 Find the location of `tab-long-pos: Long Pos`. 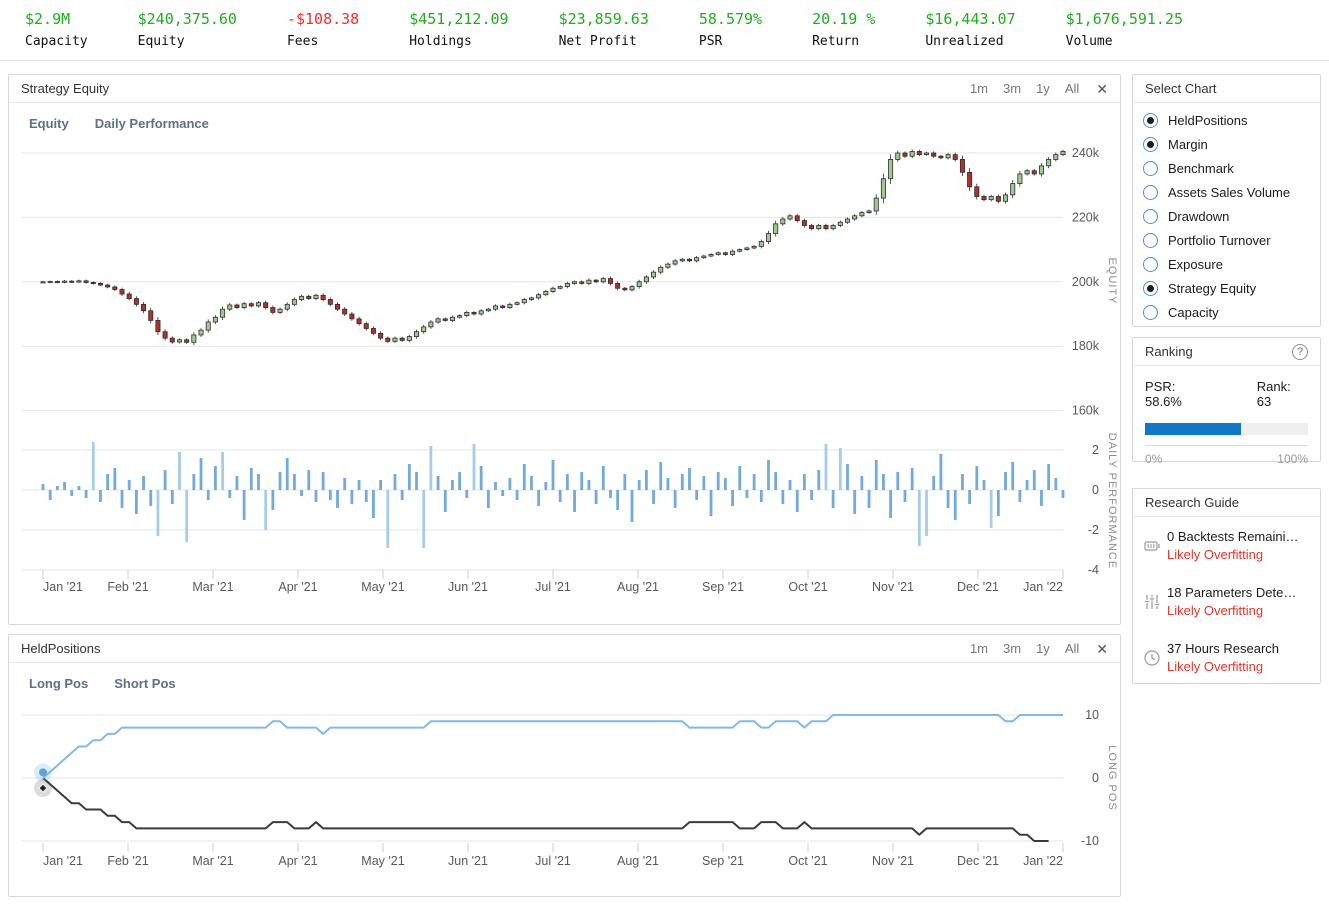

tab-long-pos: Long Pos is located at coordinates (59, 683).